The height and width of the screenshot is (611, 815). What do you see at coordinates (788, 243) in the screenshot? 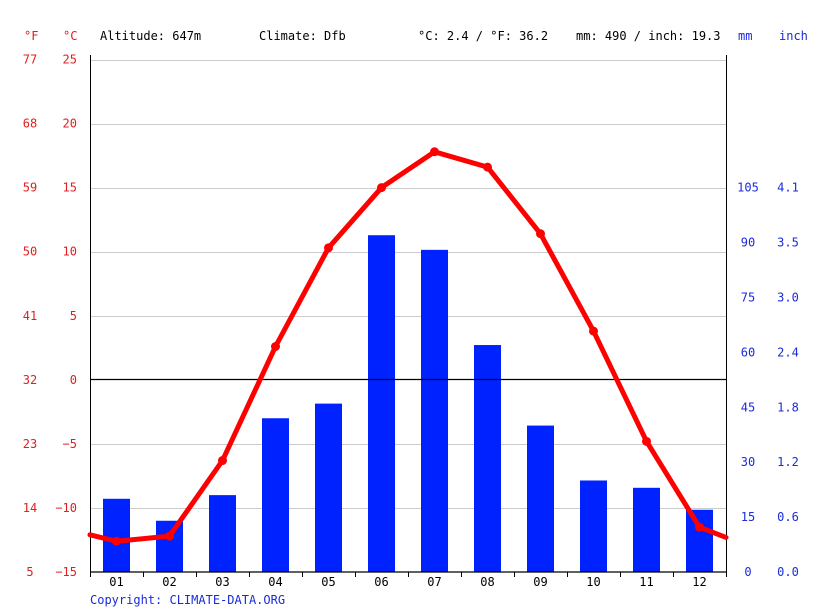
I see `inch-tick-label: 3.5` at bounding box center [788, 243].